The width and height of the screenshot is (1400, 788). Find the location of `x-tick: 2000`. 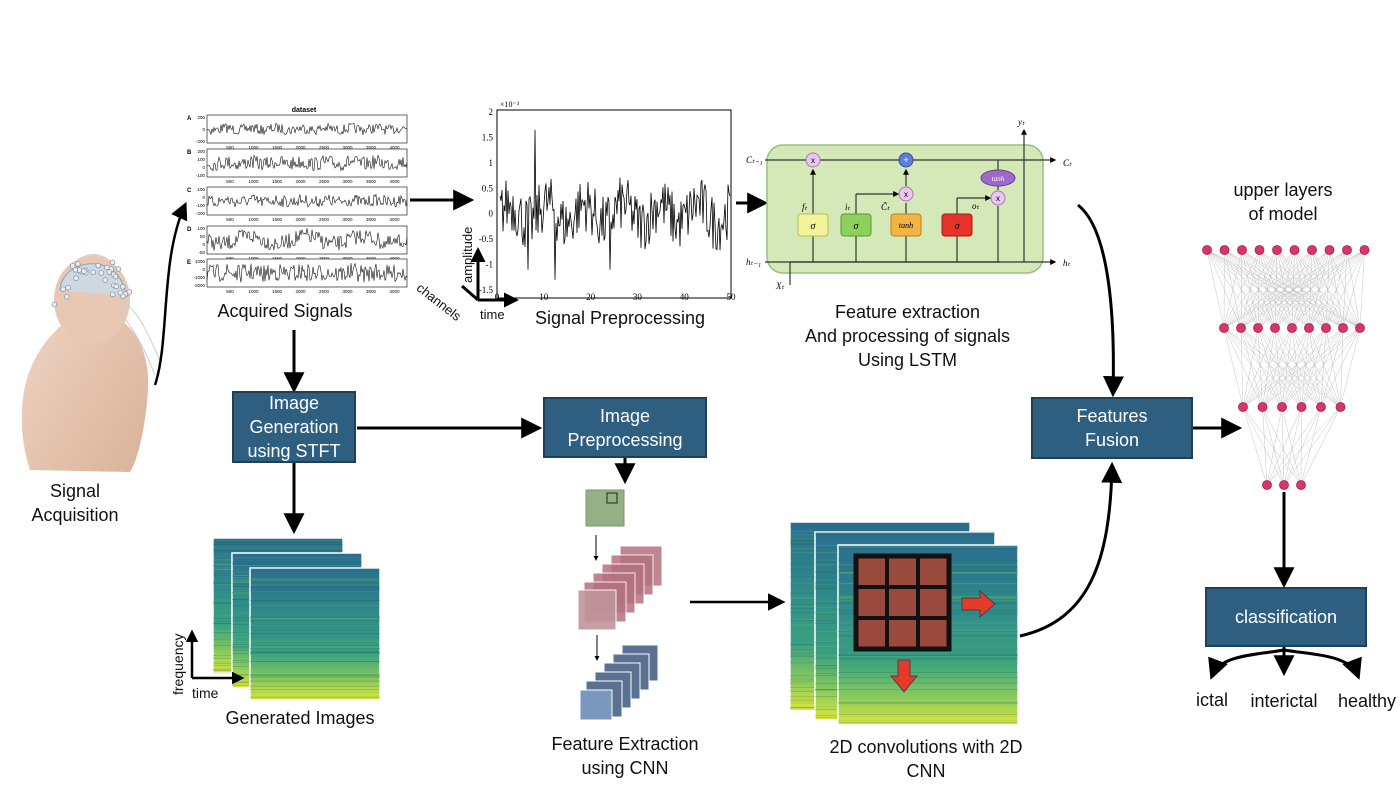

x-tick: 2000 is located at coordinates (300, 258).